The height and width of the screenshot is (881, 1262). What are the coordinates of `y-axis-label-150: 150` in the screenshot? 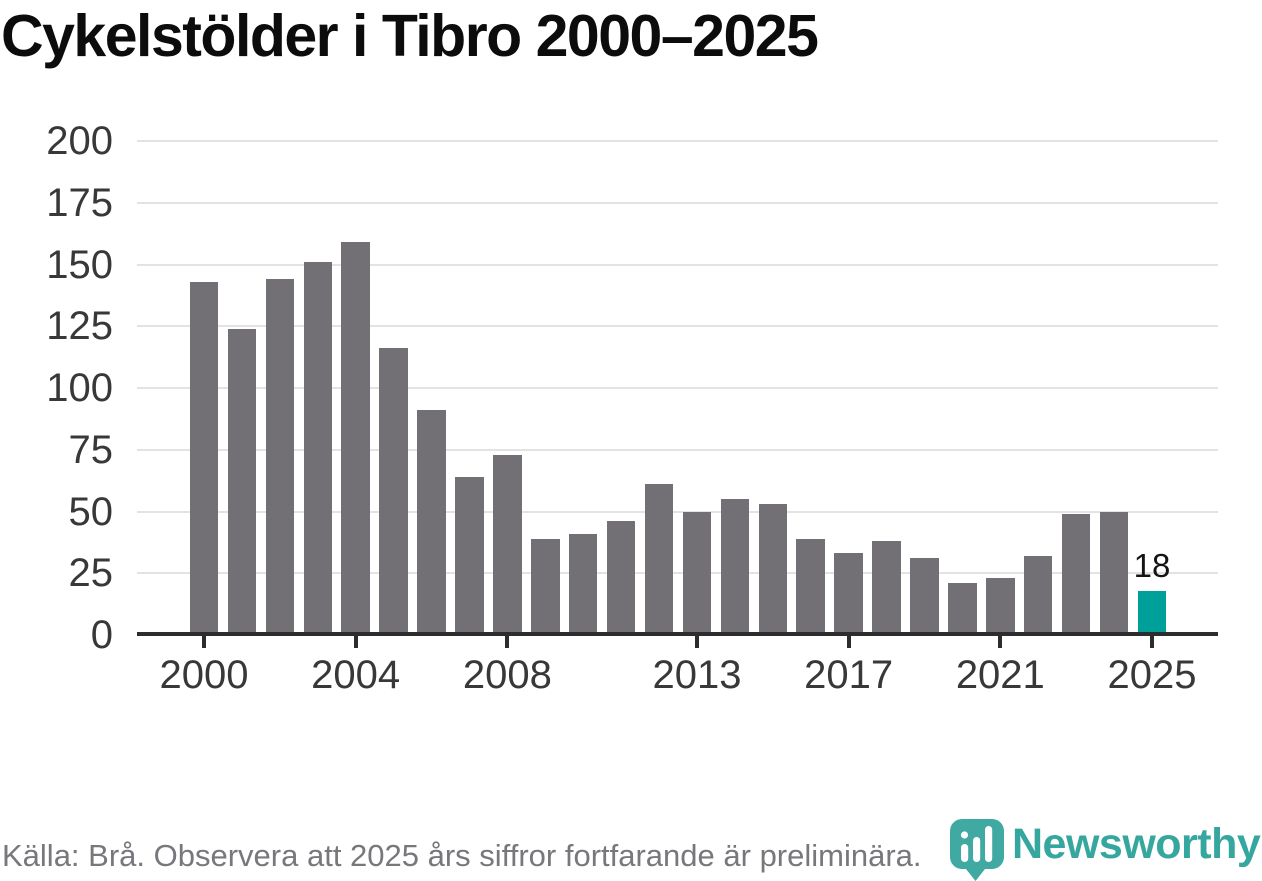 It's located at (79, 264).